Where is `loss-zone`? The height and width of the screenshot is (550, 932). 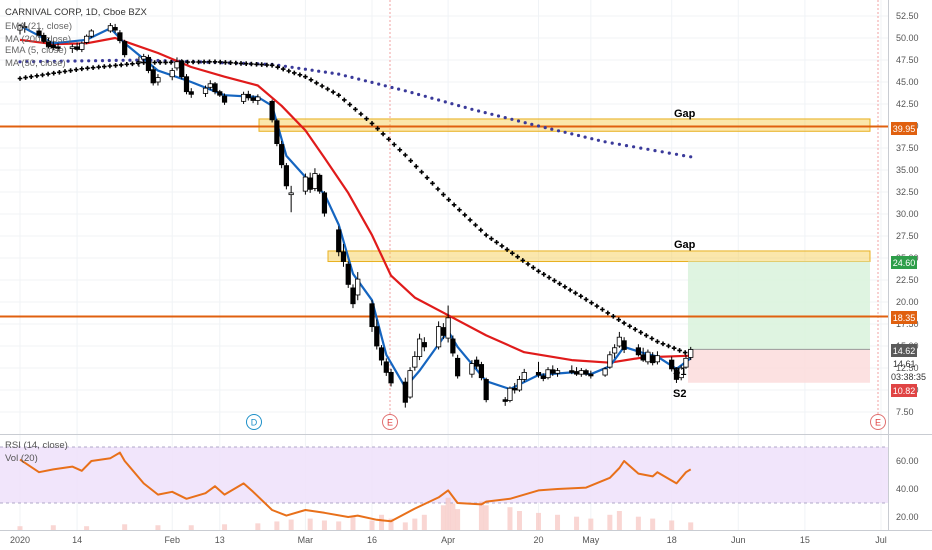 loss-zone is located at coordinates (778, 366).